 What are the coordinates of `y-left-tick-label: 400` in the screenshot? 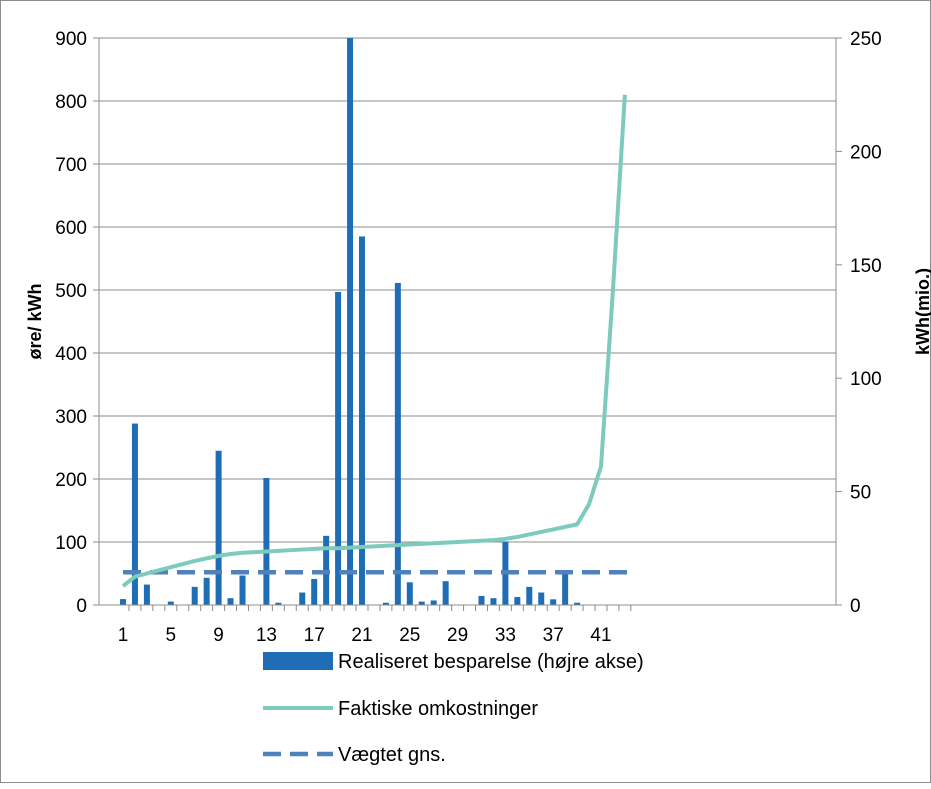 It's located at (71, 354).